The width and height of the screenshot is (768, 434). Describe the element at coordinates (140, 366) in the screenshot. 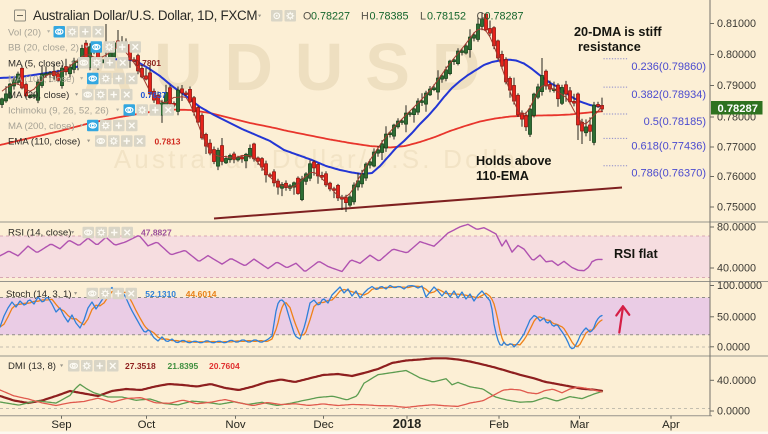

I see `svg-text: 27.3518` at that location.